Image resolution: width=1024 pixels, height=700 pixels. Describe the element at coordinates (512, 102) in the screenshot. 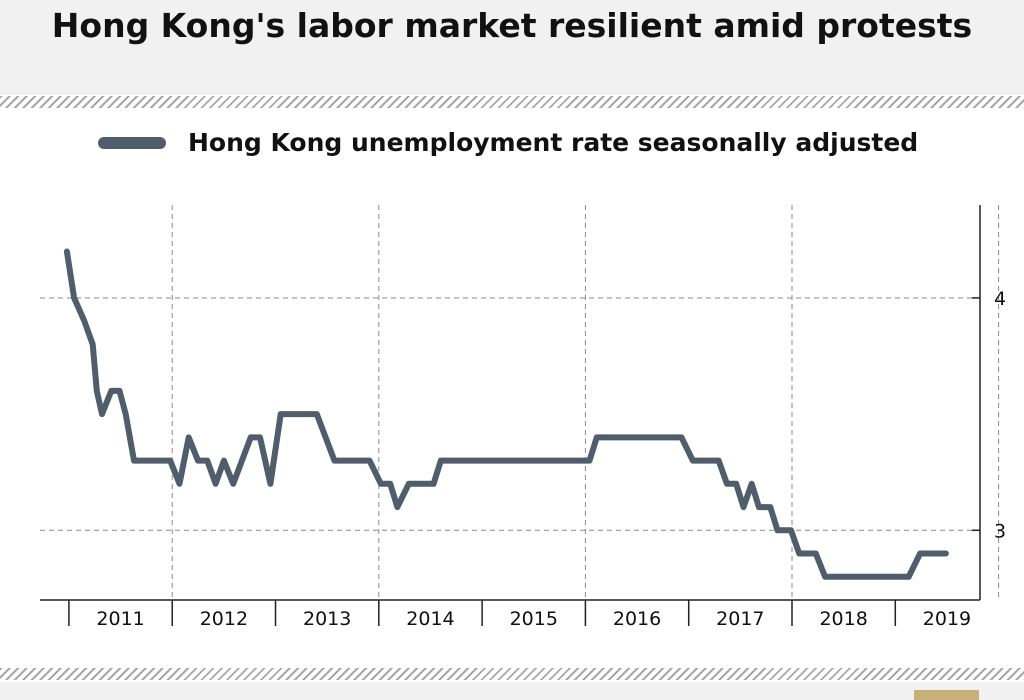

I see `top-hatch-divider` at that location.